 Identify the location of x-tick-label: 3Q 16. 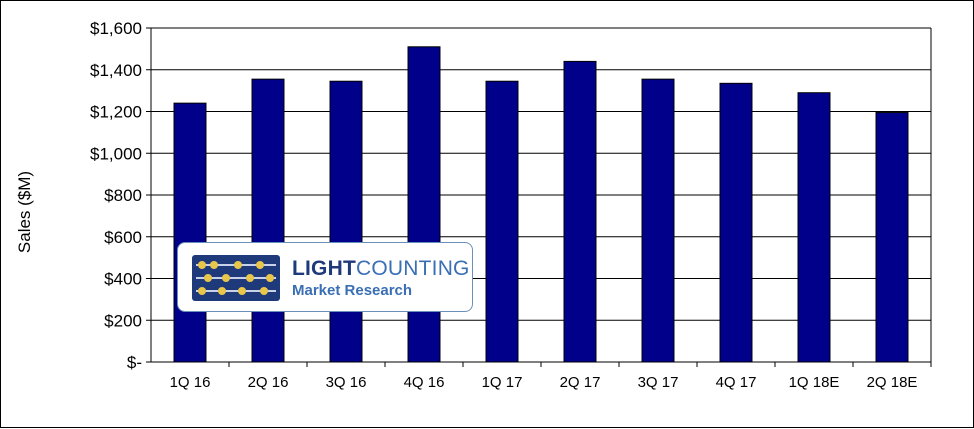
(346, 382).